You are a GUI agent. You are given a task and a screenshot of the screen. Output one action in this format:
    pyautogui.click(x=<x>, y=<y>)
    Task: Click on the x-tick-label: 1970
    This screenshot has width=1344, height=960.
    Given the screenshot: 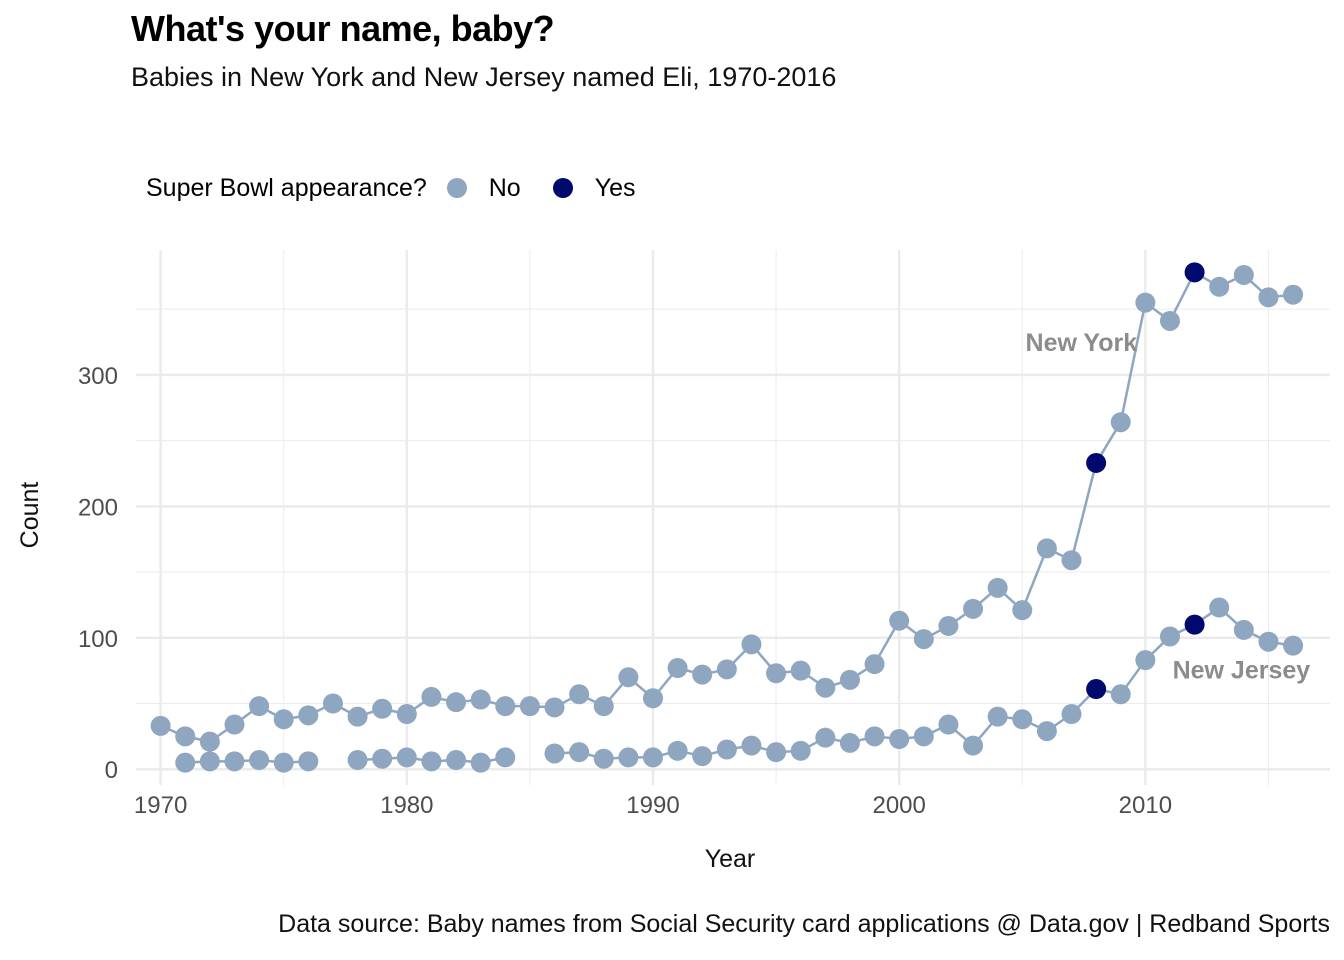 What is the action you would take?
    pyautogui.click(x=160, y=805)
    